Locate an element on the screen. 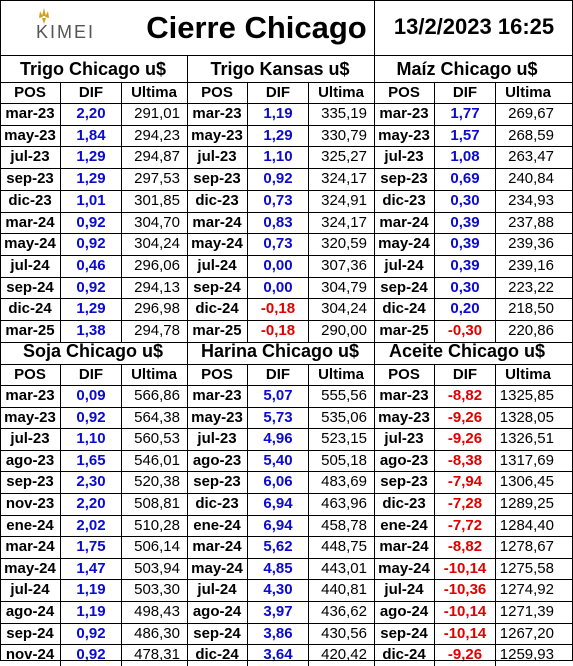  difference-cell: 1,77 is located at coordinates (465, 113).